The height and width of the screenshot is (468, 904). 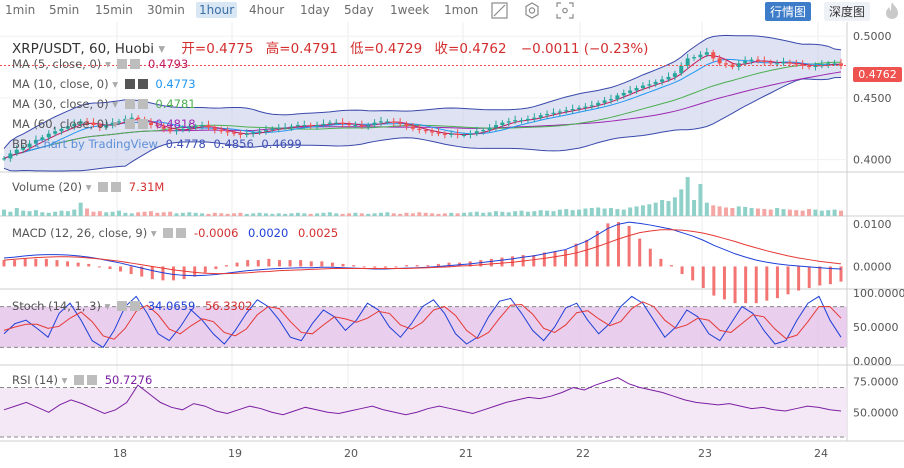 I want to click on ma10-close-icon, so click(x=142, y=84).